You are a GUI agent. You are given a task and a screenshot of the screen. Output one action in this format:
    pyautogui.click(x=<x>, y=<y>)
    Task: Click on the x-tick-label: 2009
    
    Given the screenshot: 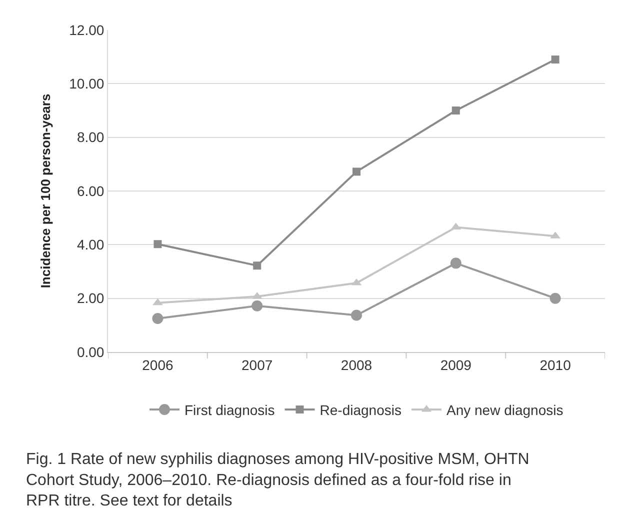 What is the action you would take?
    pyautogui.click(x=456, y=364)
    